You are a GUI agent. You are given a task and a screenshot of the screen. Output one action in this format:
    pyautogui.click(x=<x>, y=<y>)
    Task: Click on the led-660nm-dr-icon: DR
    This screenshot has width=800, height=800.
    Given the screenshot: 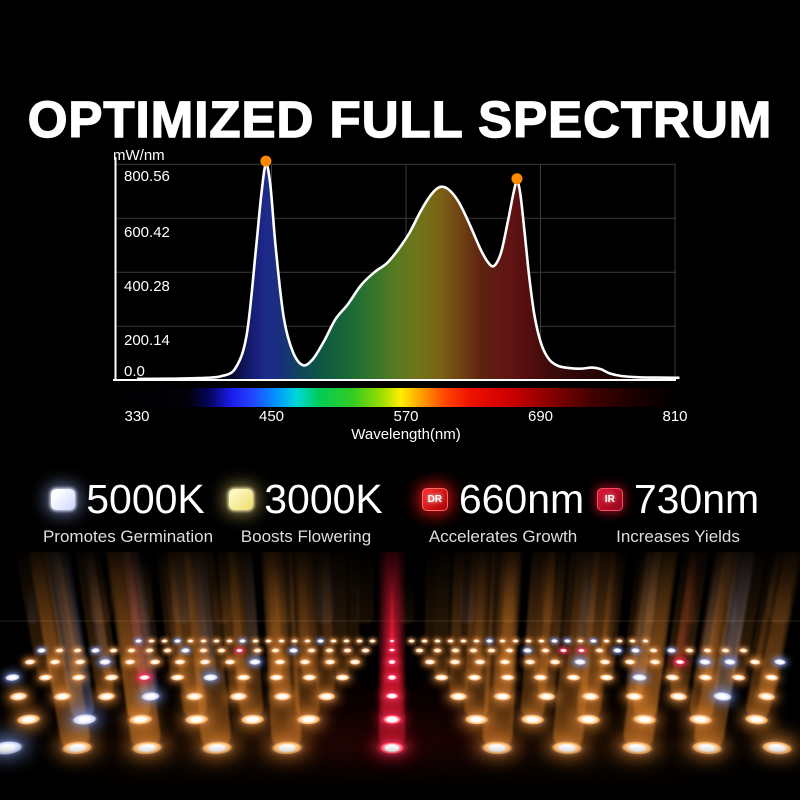 What is the action you would take?
    pyautogui.click(x=434, y=499)
    